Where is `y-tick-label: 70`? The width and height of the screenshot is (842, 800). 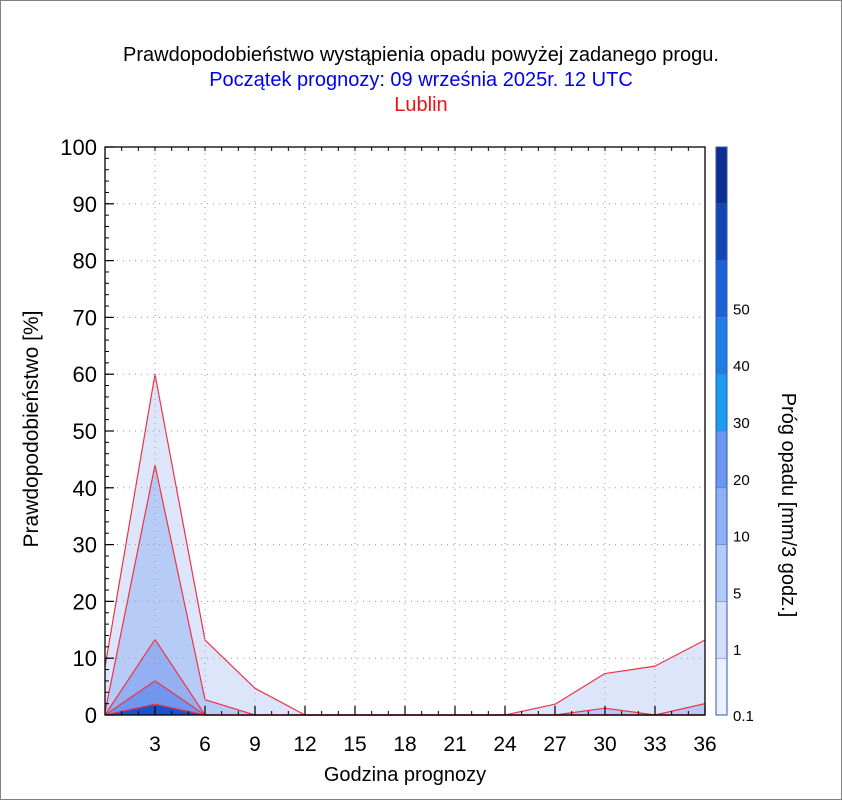 y-tick-label: 70 is located at coordinates (85, 317).